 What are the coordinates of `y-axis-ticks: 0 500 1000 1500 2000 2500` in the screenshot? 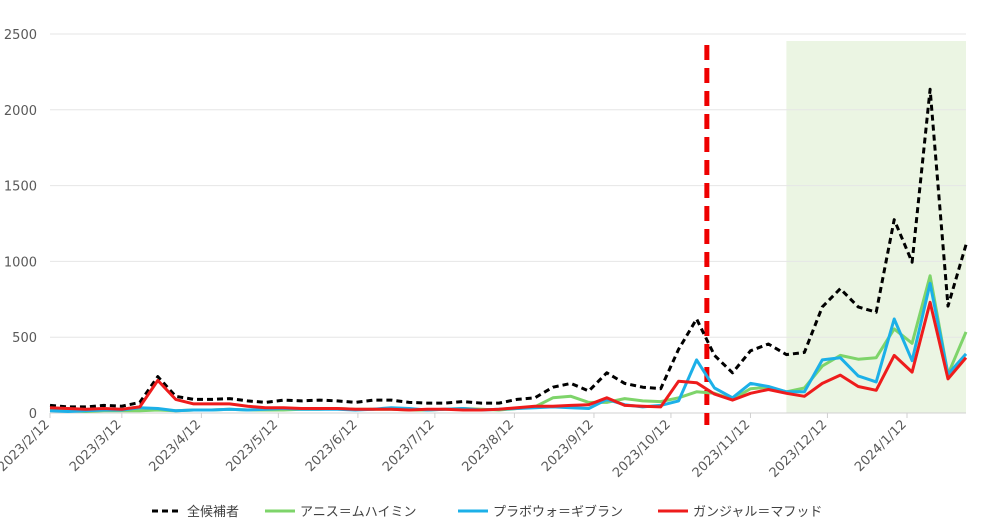 It's located at (20, 225).